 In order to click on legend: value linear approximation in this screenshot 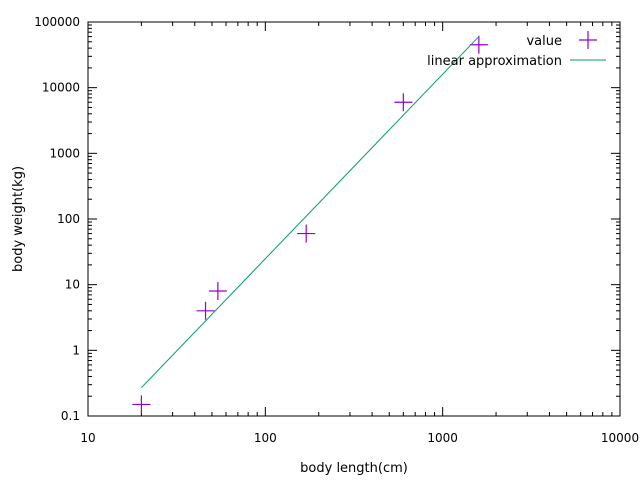, I will do `click(516, 50)`.